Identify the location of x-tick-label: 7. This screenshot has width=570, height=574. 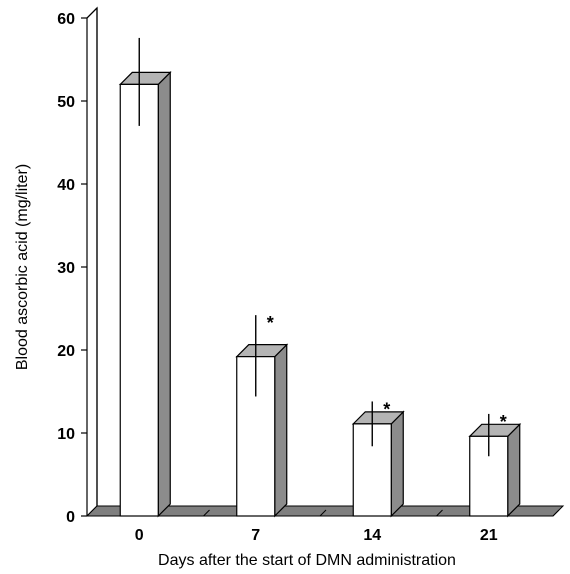
(255, 535).